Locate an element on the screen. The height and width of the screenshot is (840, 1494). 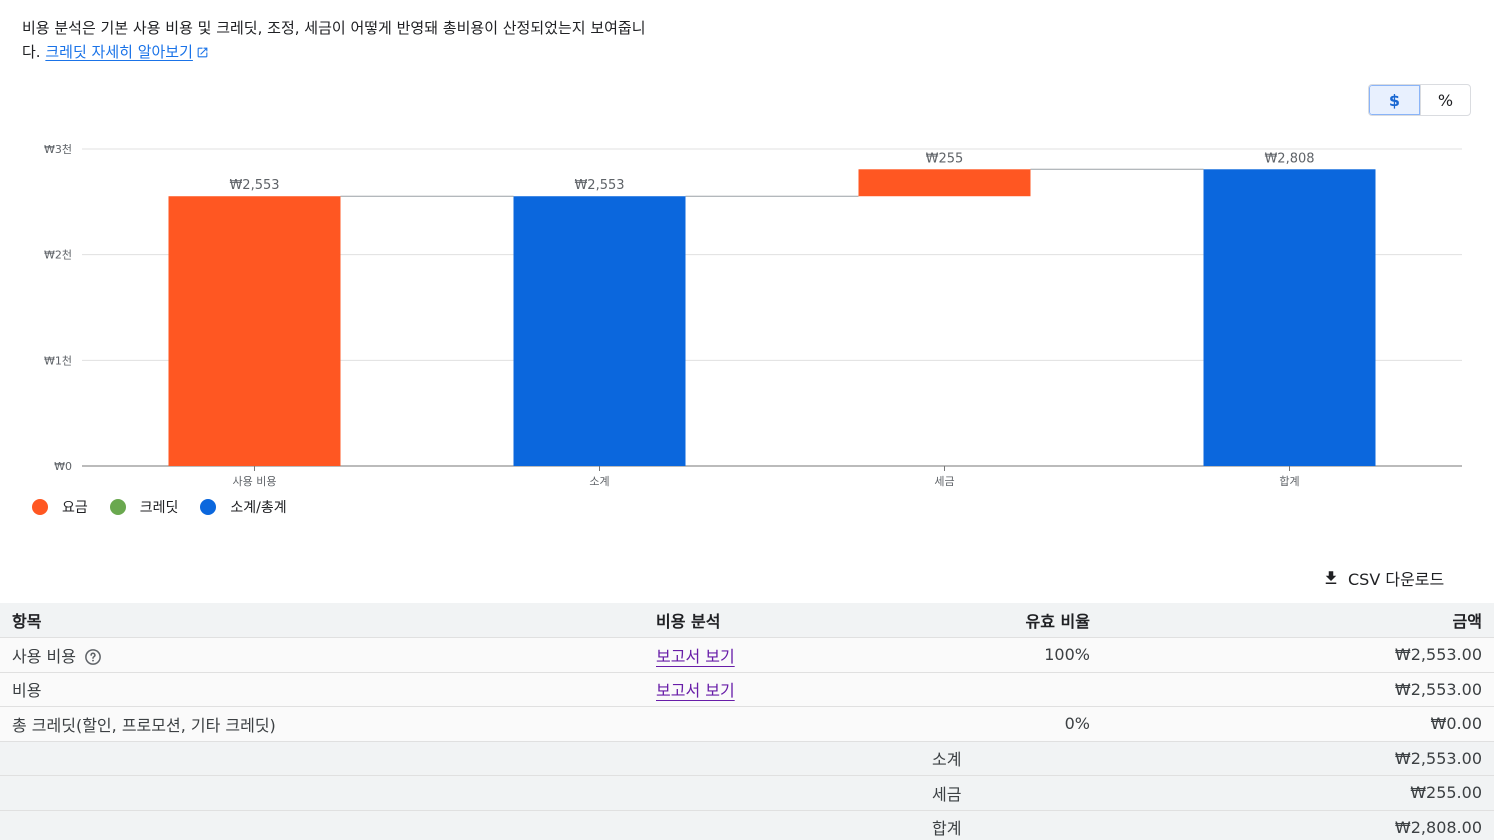
summary-row-subtotal: 소계 ₩2,553.00 is located at coordinates (747, 758).